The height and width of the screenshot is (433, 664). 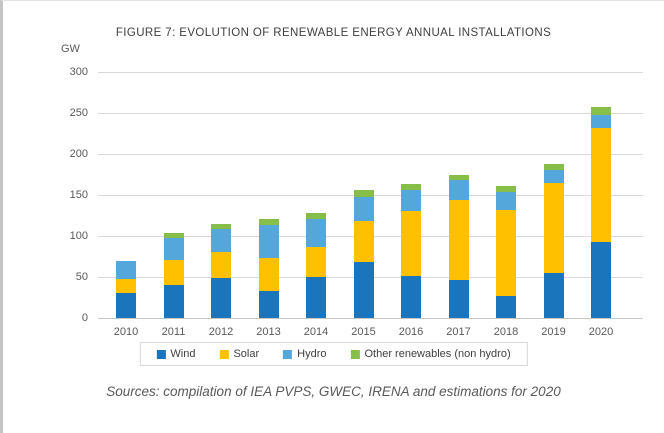 What do you see at coordinates (221, 265) in the screenshot?
I see `bar-segment-2012-solar` at bounding box center [221, 265].